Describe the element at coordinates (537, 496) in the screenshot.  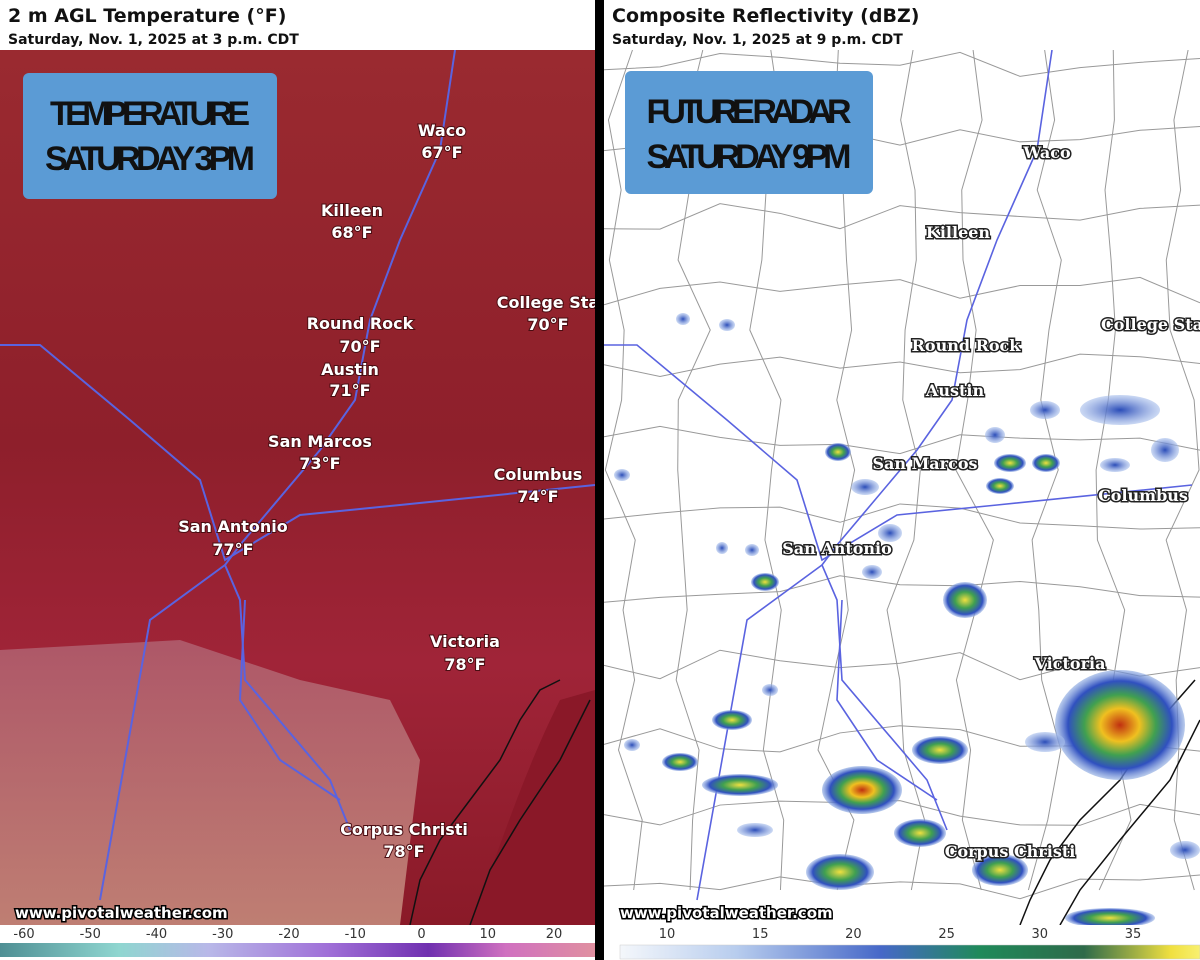
I see `city-temperature: 74°F` at that location.